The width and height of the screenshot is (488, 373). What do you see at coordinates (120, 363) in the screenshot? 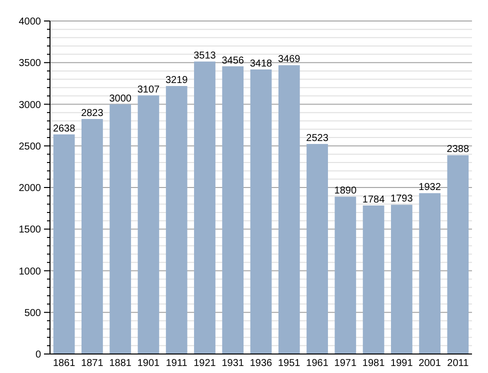
I see `x-tick-label: 1881` at bounding box center [120, 363].